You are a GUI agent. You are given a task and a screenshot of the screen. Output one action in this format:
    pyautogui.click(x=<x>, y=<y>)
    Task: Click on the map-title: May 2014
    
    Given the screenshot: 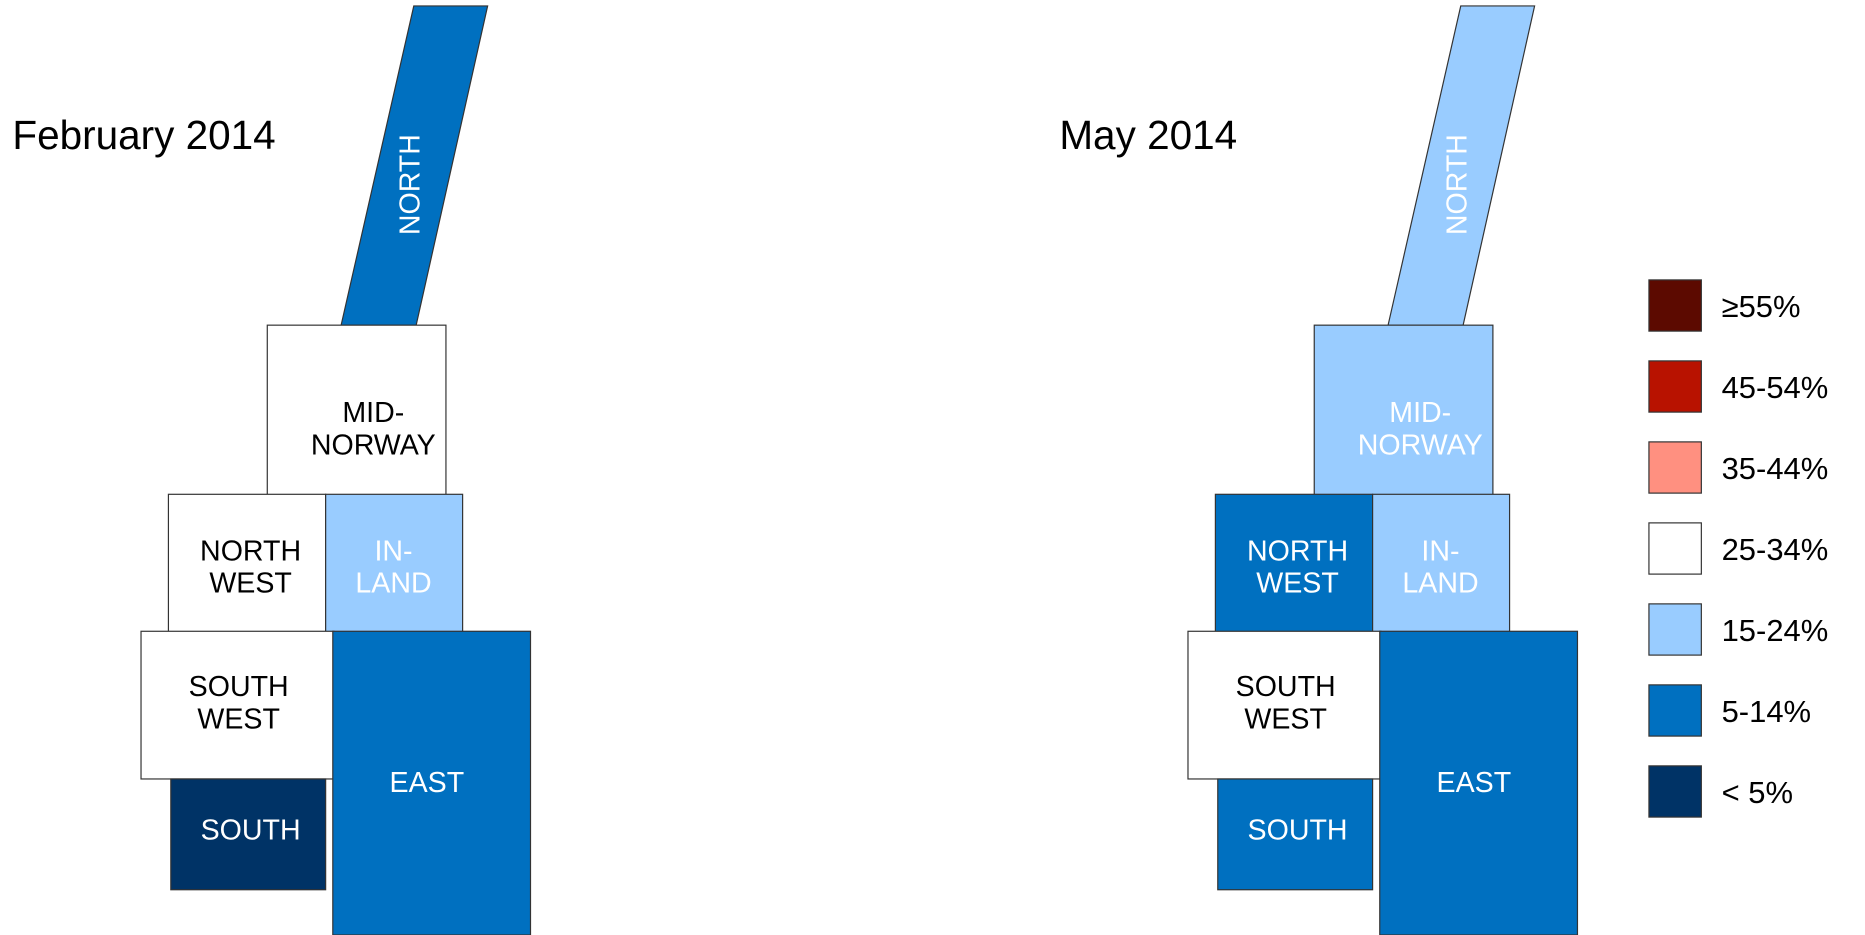 What is the action you would take?
    pyautogui.click(x=1148, y=135)
    